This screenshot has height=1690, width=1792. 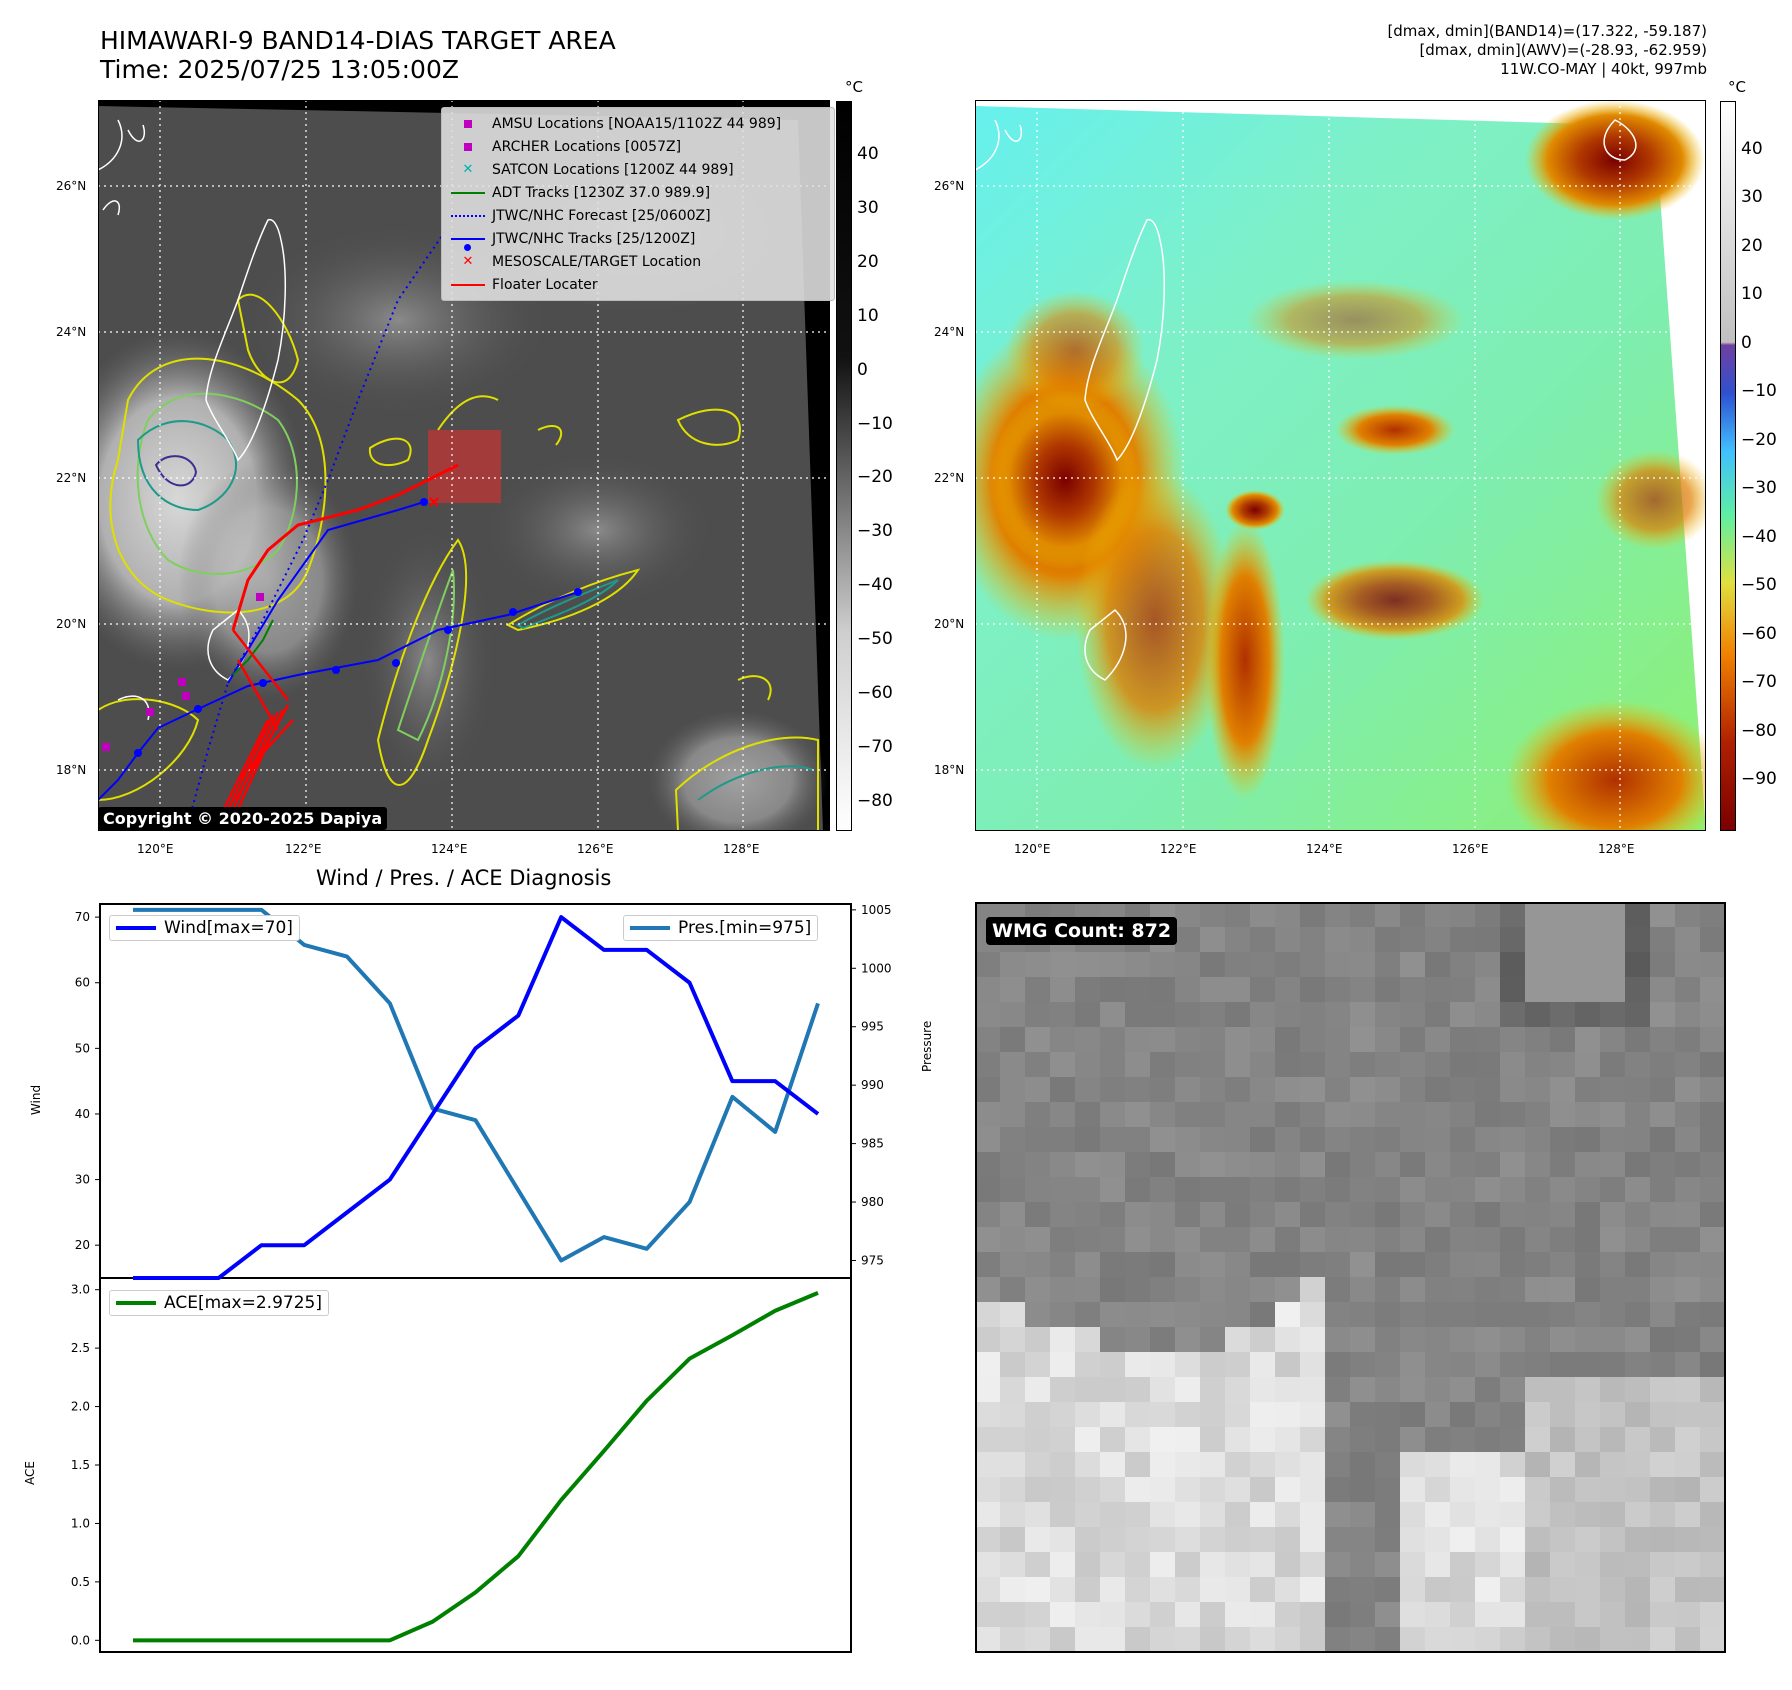 What do you see at coordinates (875, 693) in the screenshot?
I see `colorbar-tick-label: −60` at bounding box center [875, 693].